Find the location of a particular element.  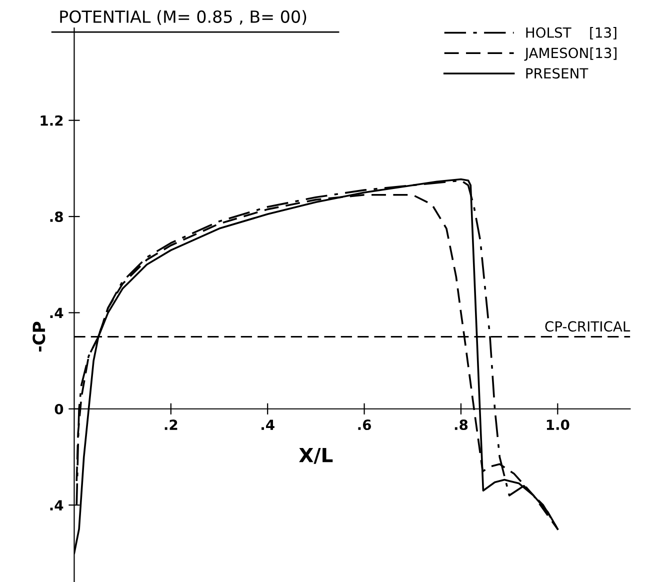

y-tick-label: 1.2 is located at coordinates (51, 120).